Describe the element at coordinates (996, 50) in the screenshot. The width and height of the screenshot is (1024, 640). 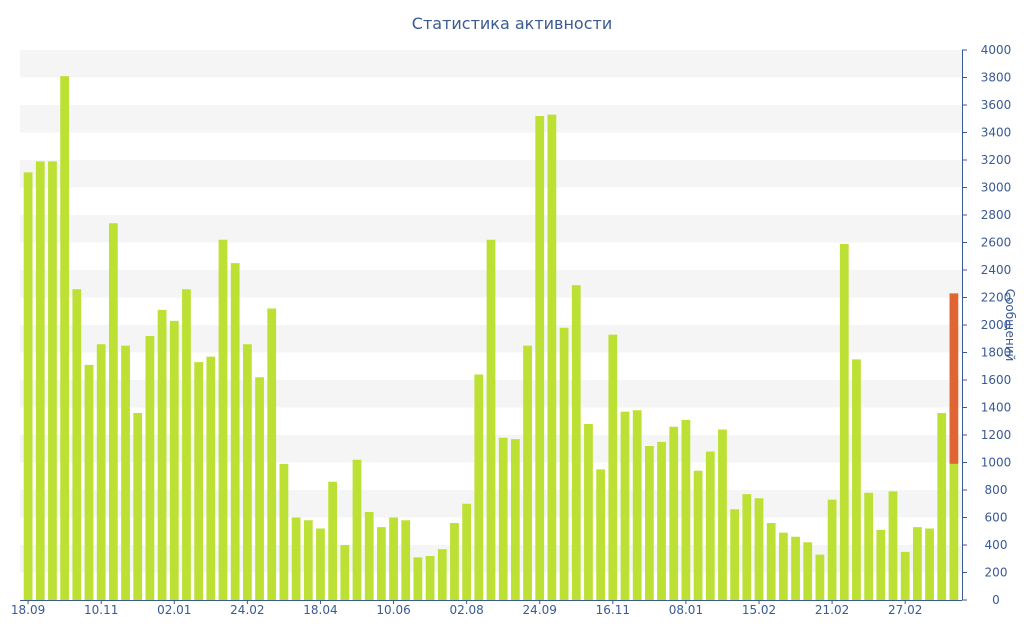
I see `y-tick-label: 4000` at that location.